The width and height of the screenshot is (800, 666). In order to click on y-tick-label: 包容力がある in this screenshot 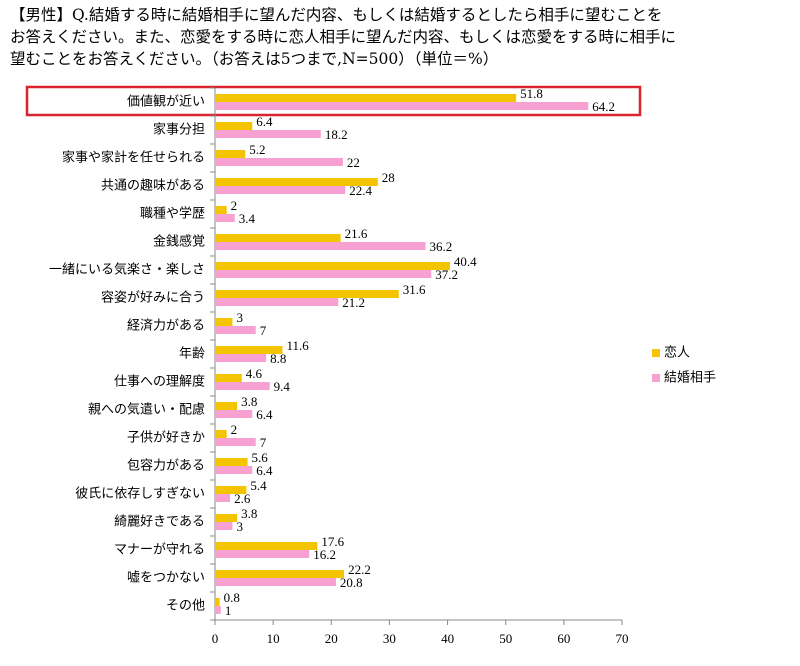, I will do `click(166, 466)`.